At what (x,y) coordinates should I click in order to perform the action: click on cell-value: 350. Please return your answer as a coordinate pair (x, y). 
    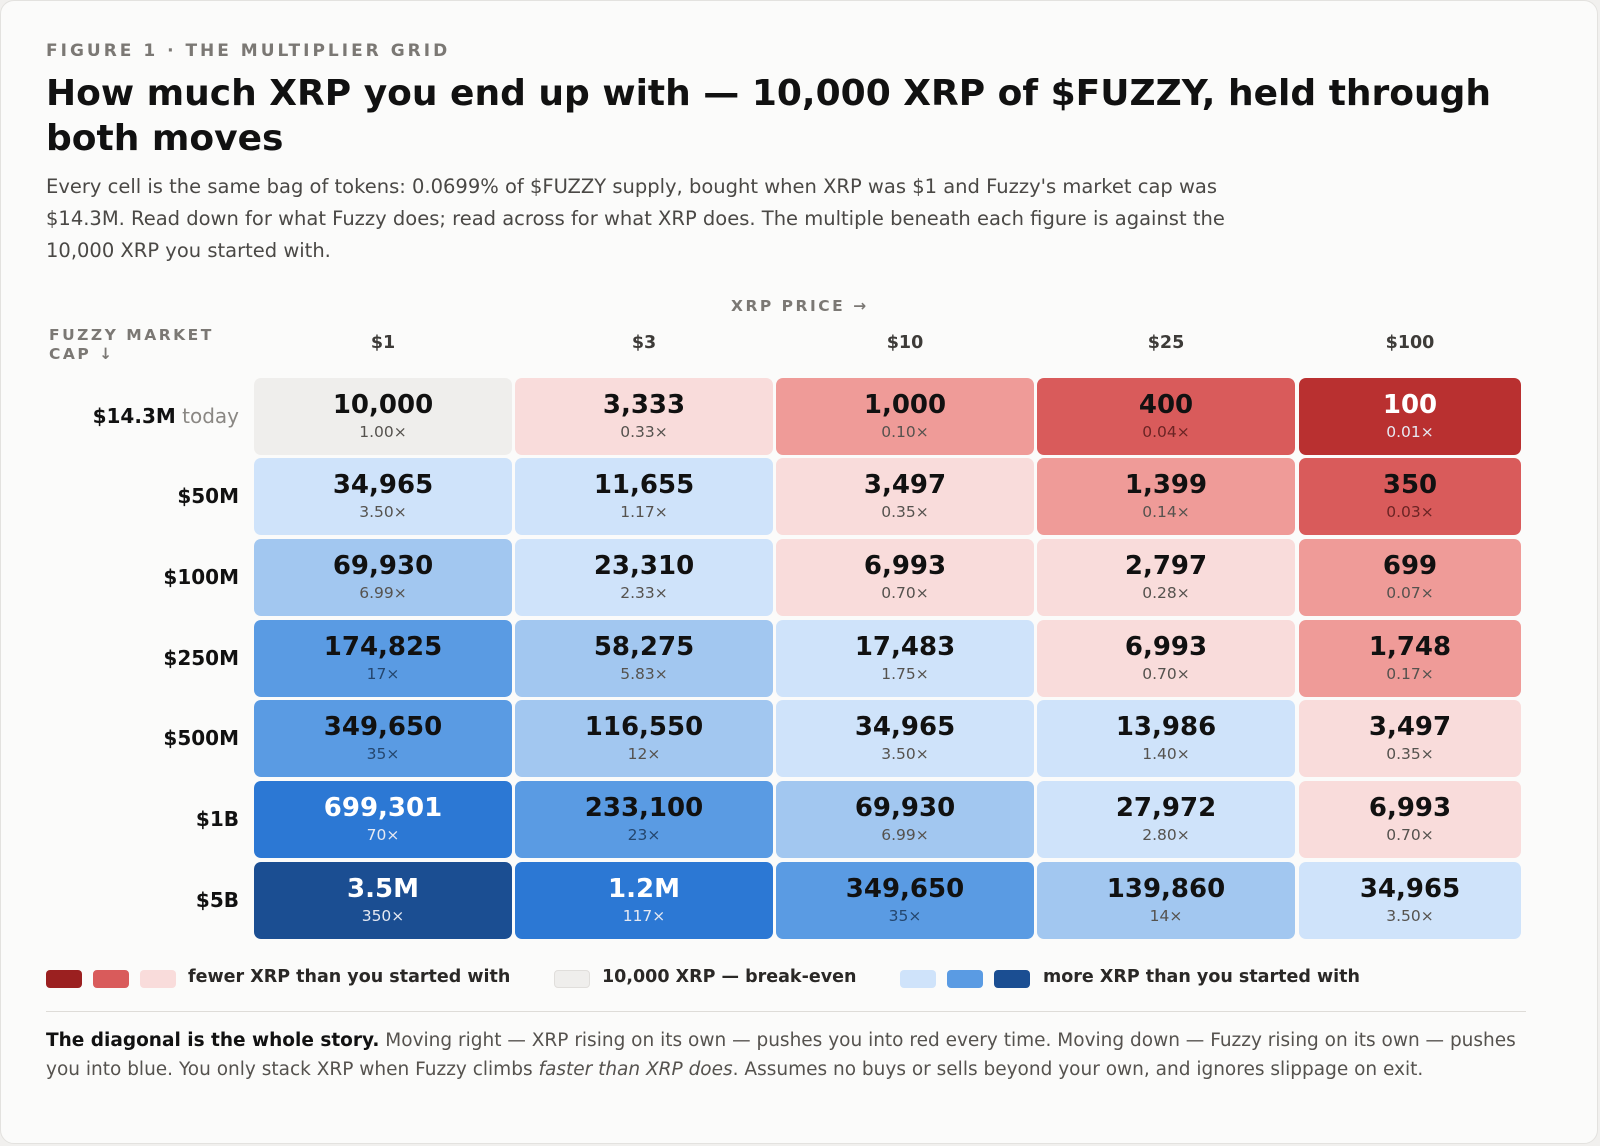
    Looking at the image, I should click on (1410, 485).